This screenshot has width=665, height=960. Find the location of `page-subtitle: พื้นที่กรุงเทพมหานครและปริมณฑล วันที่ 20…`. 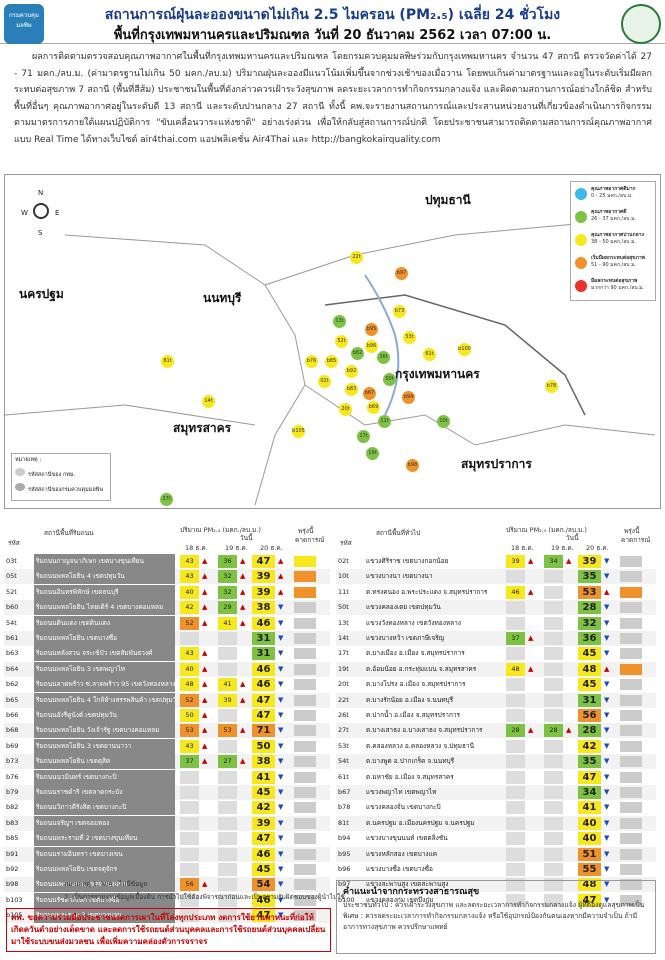

page-subtitle: พื้นที่กรุงเทพมหานครและปริมณฑล วันที่ 20… is located at coordinates (332, 35).